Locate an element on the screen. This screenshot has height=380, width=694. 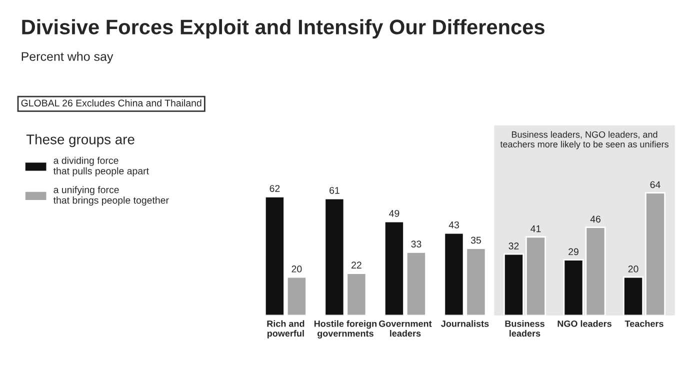
chart-title: Divisive Forces Exploit and Intensify Our Differences is located at coordinates (283, 29).